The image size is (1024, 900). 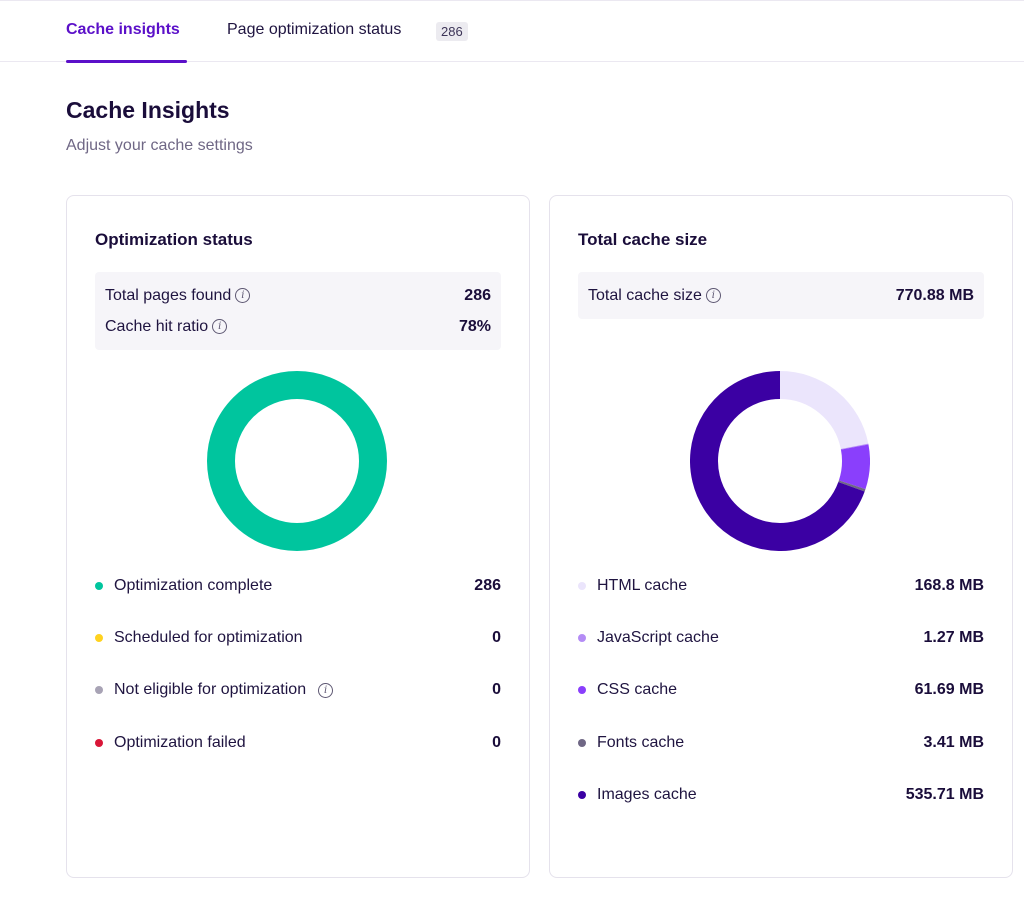 What do you see at coordinates (193, 585) in the screenshot?
I see `legend-label: Optimization complete` at bounding box center [193, 585].